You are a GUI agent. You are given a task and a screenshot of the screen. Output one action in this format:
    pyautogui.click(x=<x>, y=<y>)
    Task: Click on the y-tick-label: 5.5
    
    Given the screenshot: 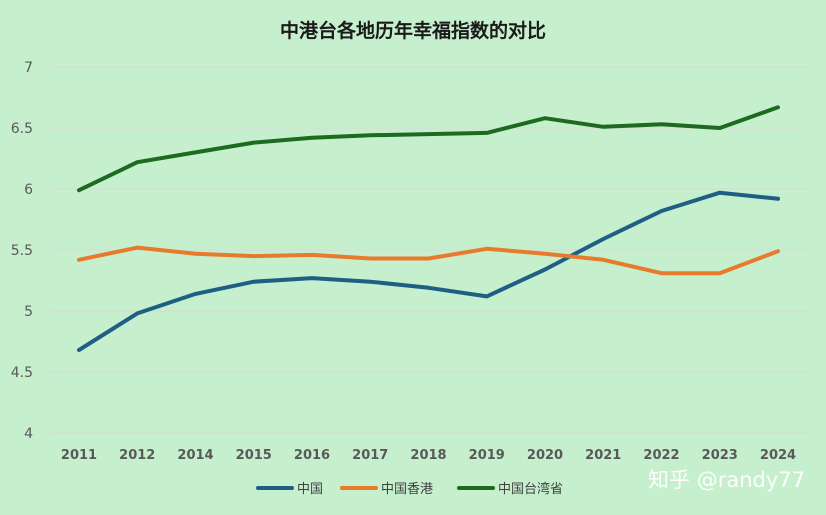 What is the action you would take?
    pyautogui.click(x=22, y=251)
    